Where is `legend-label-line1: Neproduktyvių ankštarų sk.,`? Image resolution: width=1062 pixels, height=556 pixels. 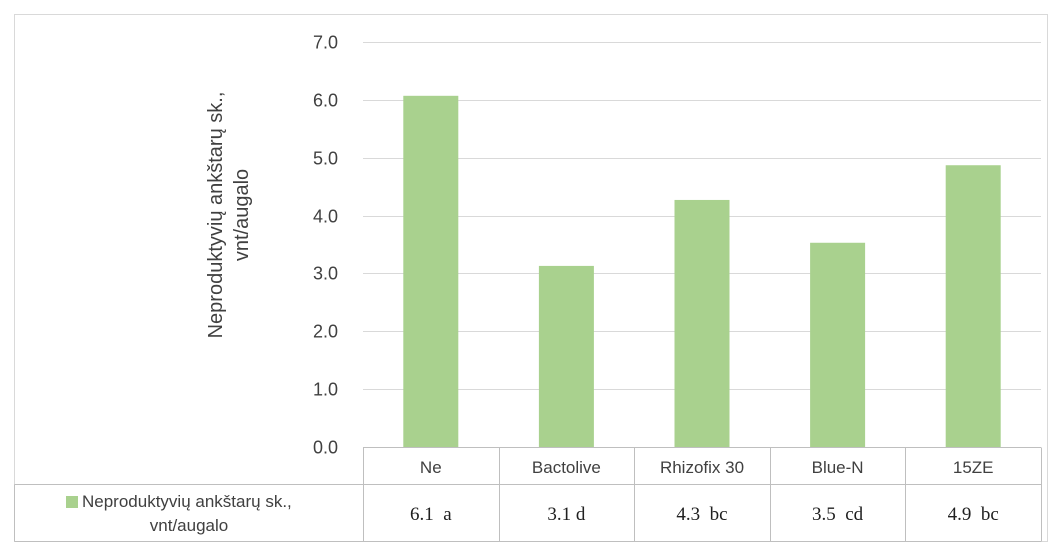 legend-label-line1: Neproduktyvių ankštarų sk., is located at coordinates (187, 501).